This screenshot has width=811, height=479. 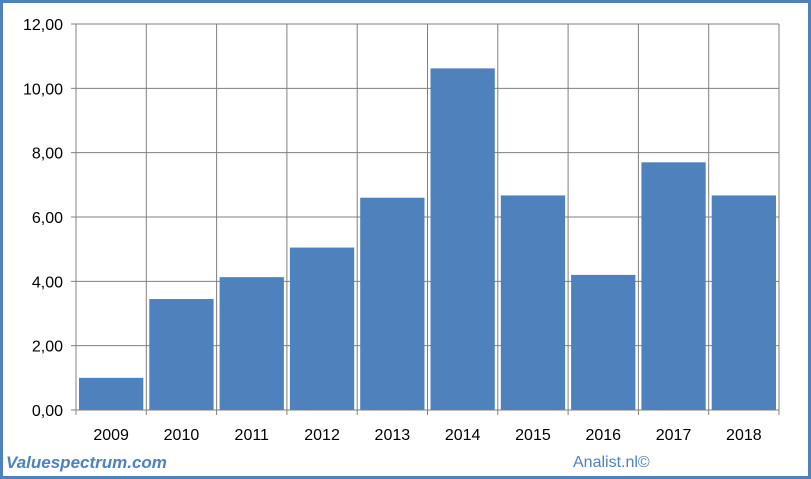 What do you see at coordinates (603, 435) in the screenshot?
I see `x-tick-label: 2016` at bounding box center [603, 435].